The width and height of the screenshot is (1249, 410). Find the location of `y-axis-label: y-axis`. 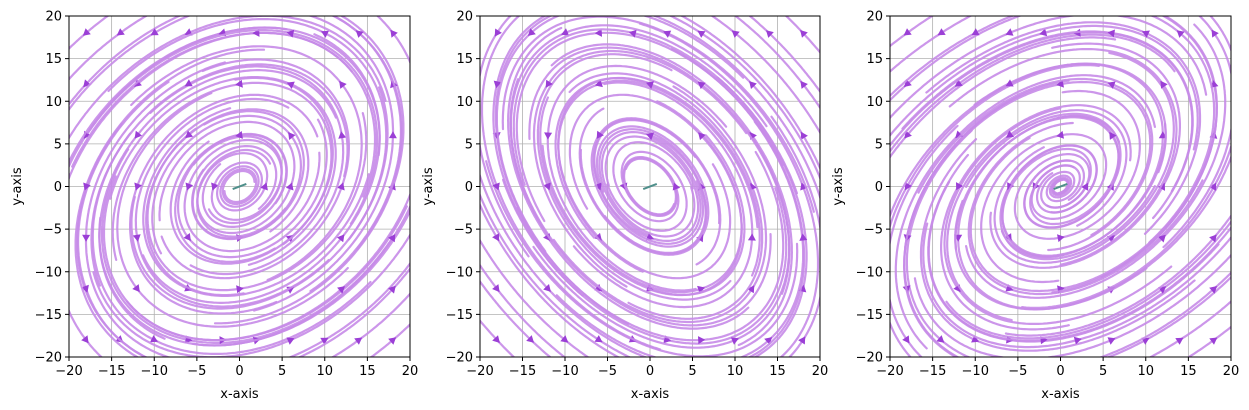

y-axis-label: y-axis is located at coordinates (428, 186).